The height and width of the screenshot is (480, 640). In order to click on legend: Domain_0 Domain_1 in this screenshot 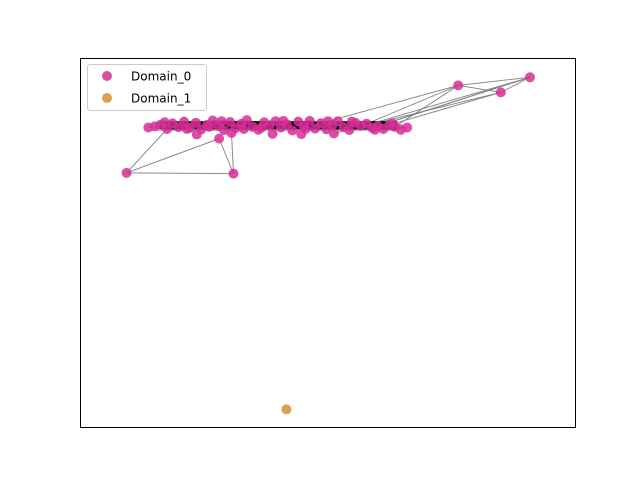, I will do `click(147, 87)`.